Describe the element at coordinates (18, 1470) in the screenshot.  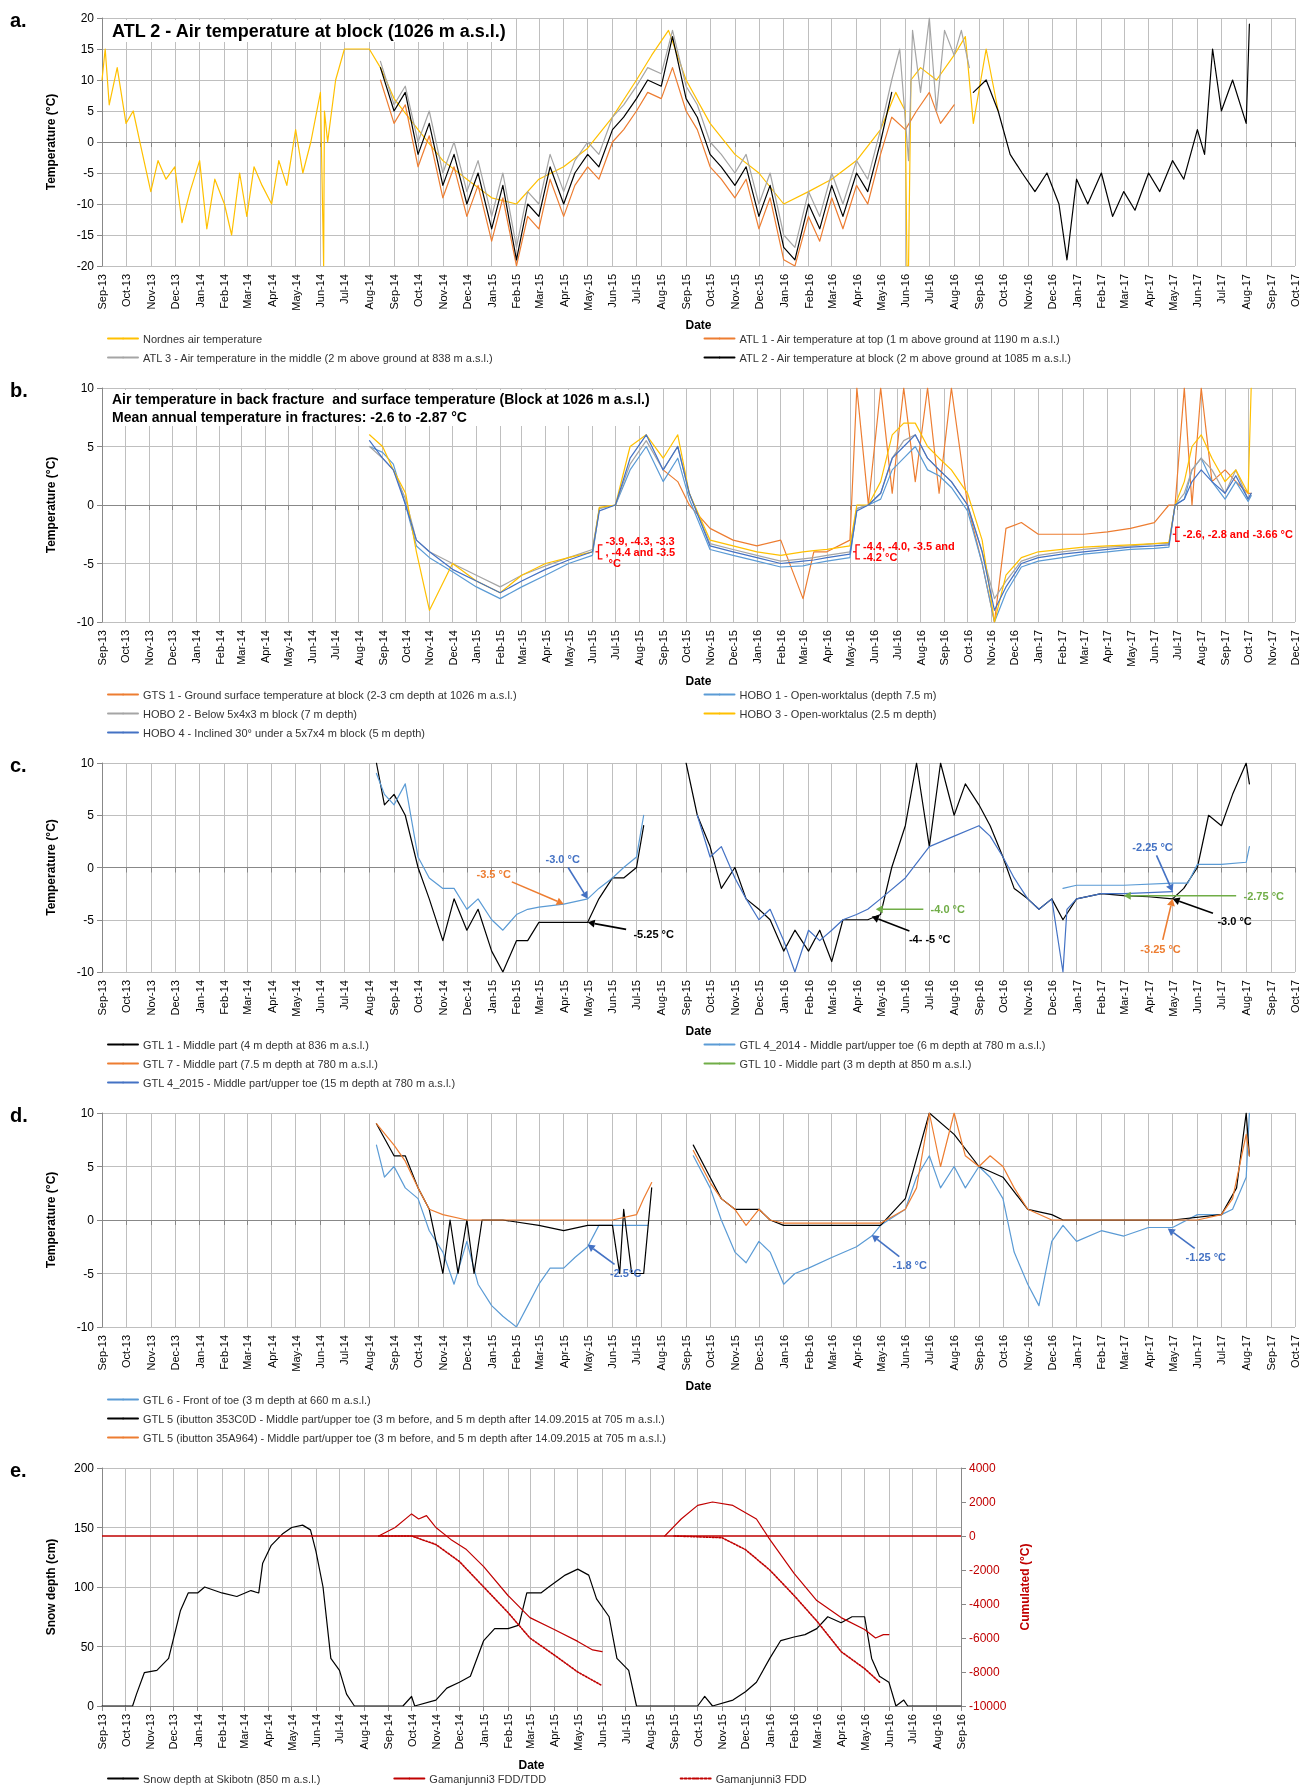
I see `text: e.` at that location.